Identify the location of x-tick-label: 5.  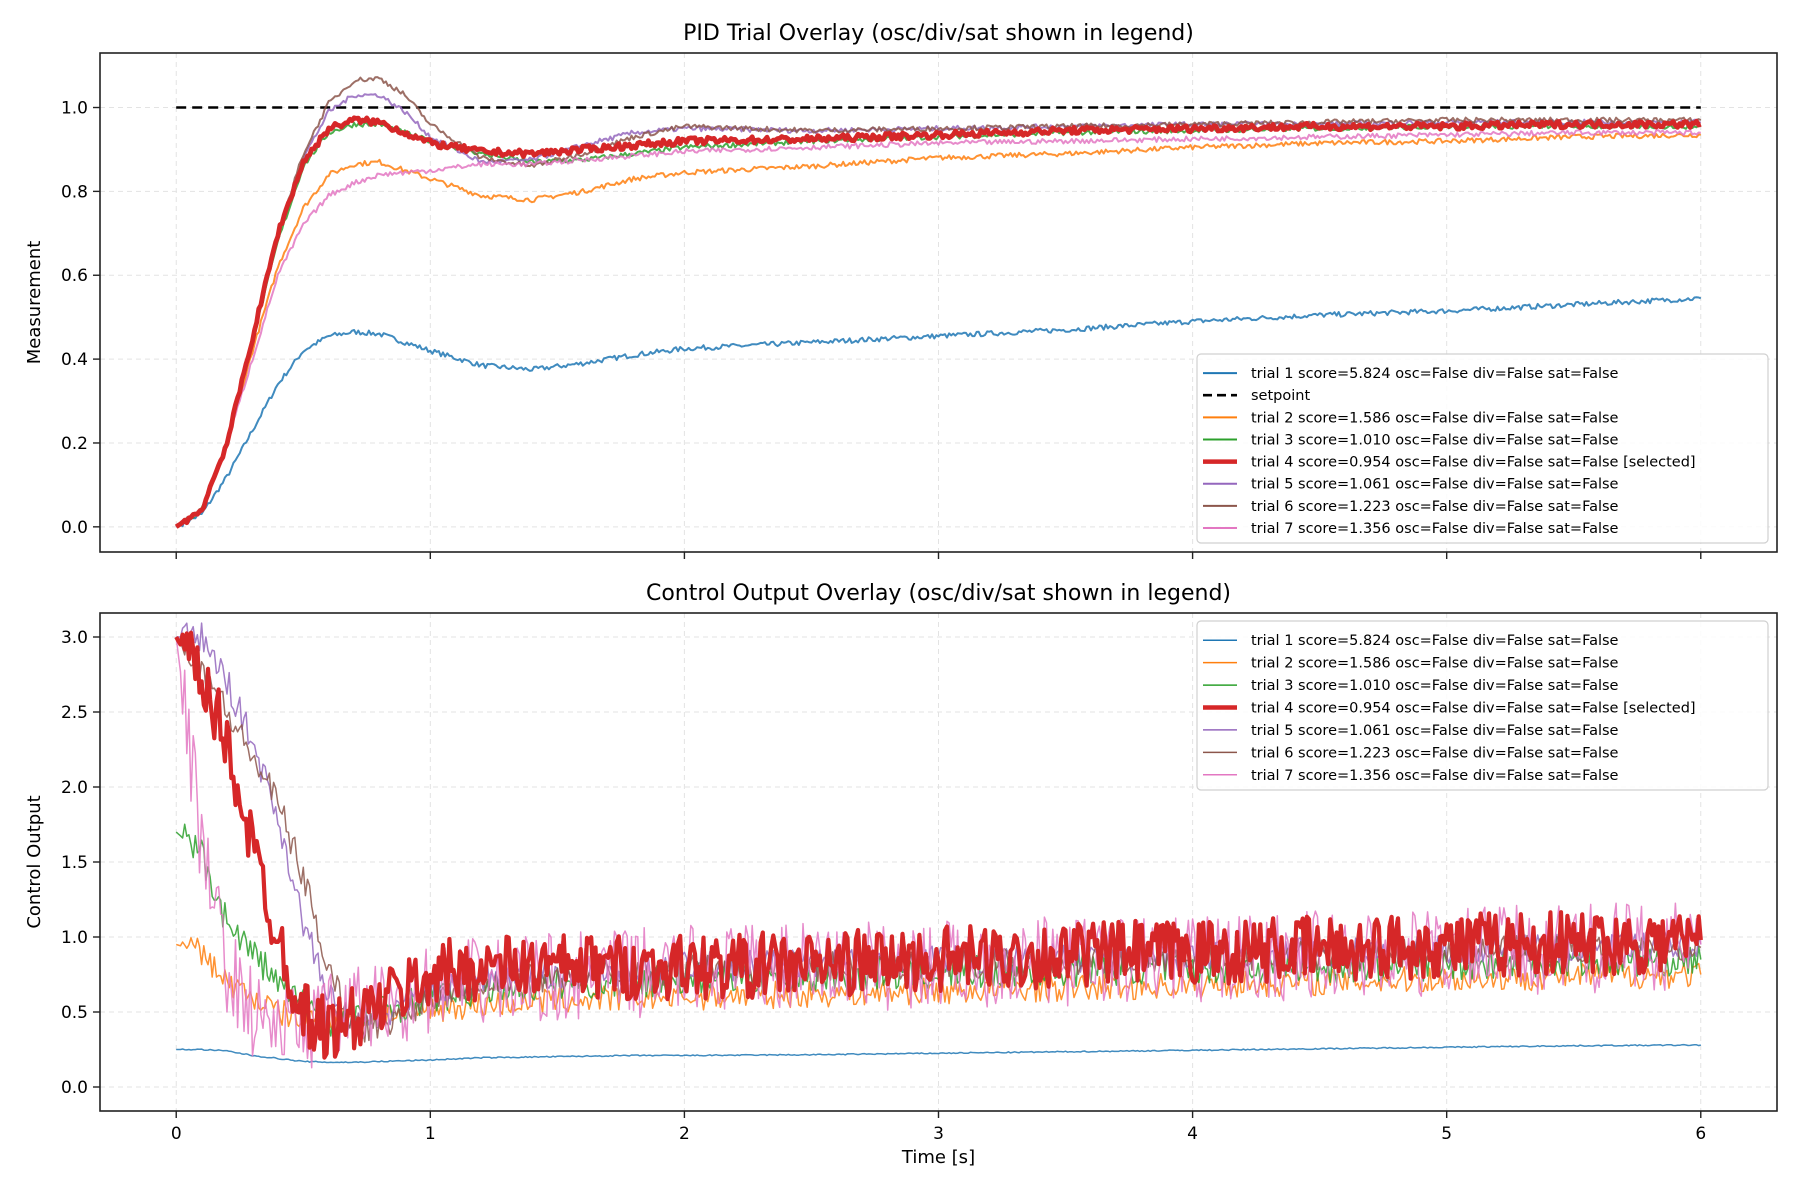
(1446, 1134).